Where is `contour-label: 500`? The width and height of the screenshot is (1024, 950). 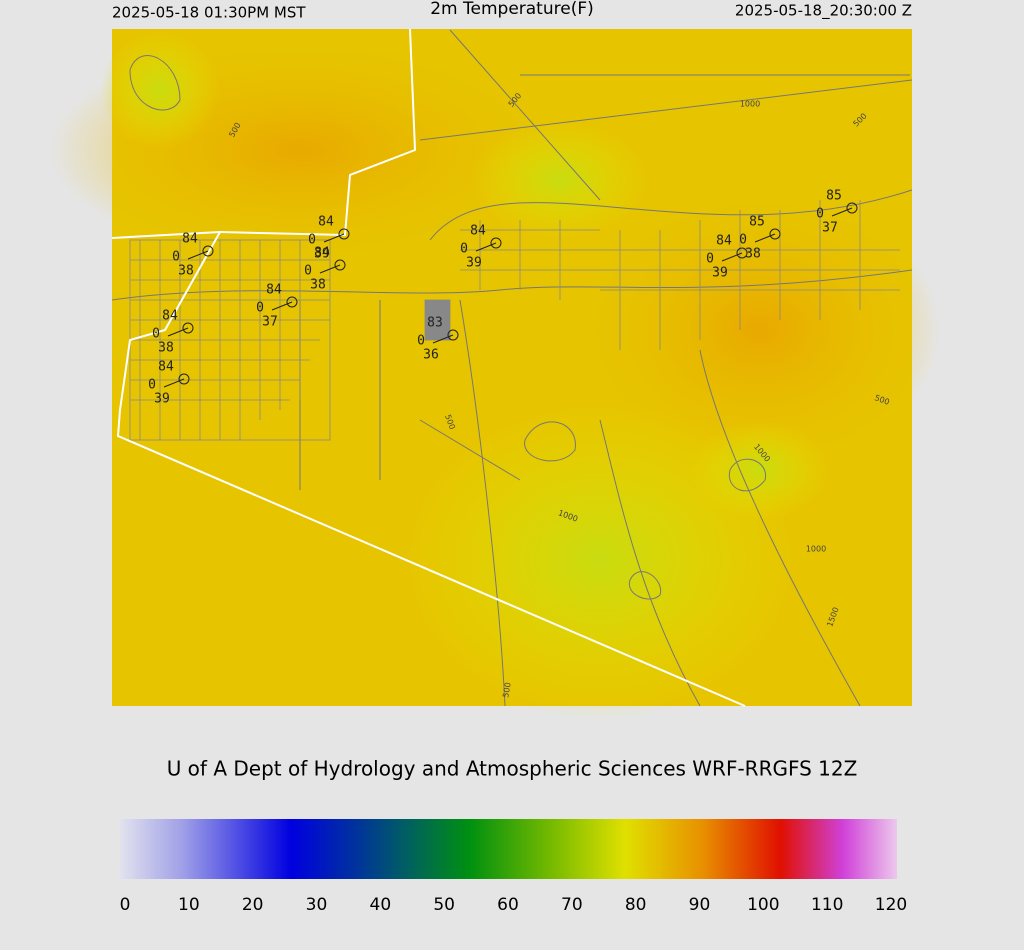
contour-label: 500 is located at coordinates (507, 690).